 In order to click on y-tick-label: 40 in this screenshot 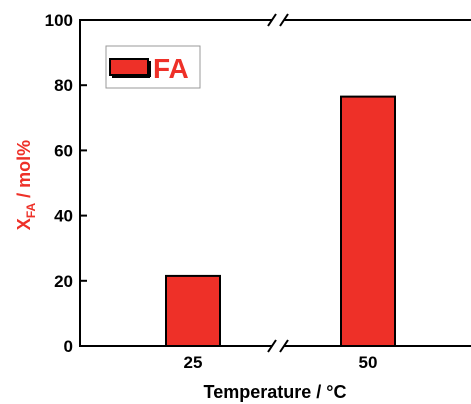, I will do `click(63, 216)`.